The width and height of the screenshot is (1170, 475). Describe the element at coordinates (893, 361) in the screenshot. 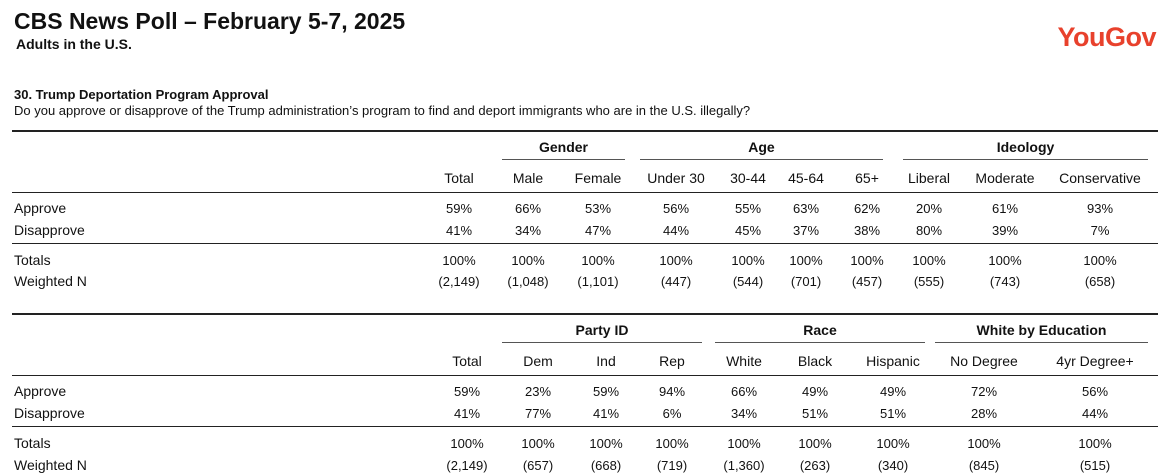

I see `t2-column-header: Hispanic` at that location.